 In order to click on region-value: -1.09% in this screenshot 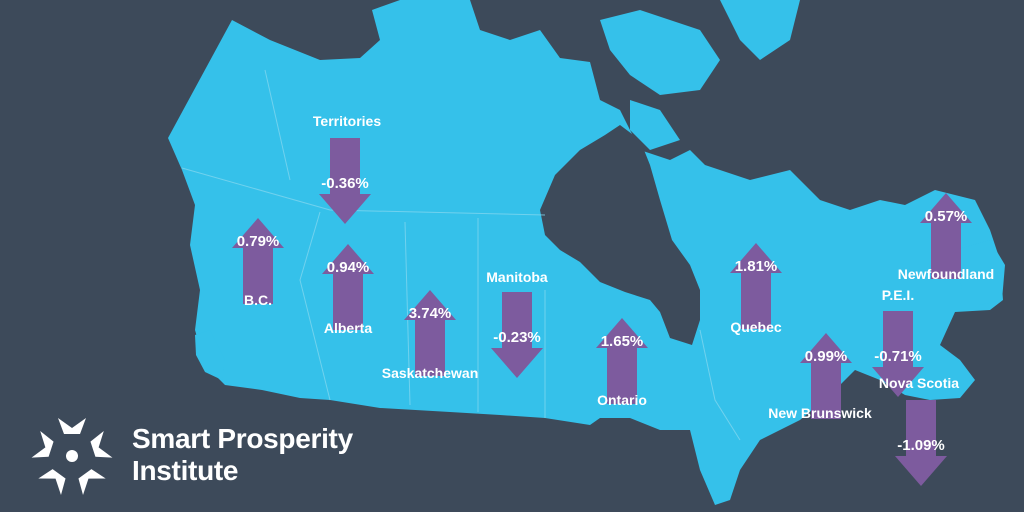, I will do `click(921, 445)`.